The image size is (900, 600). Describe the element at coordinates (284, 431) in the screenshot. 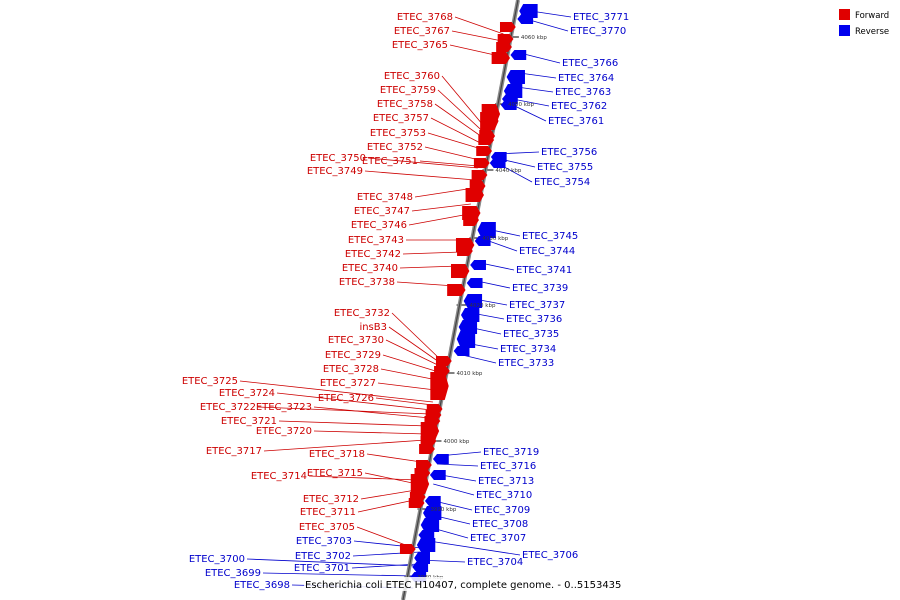

I see `forward-gene-label: ETEC_3720` at that location.